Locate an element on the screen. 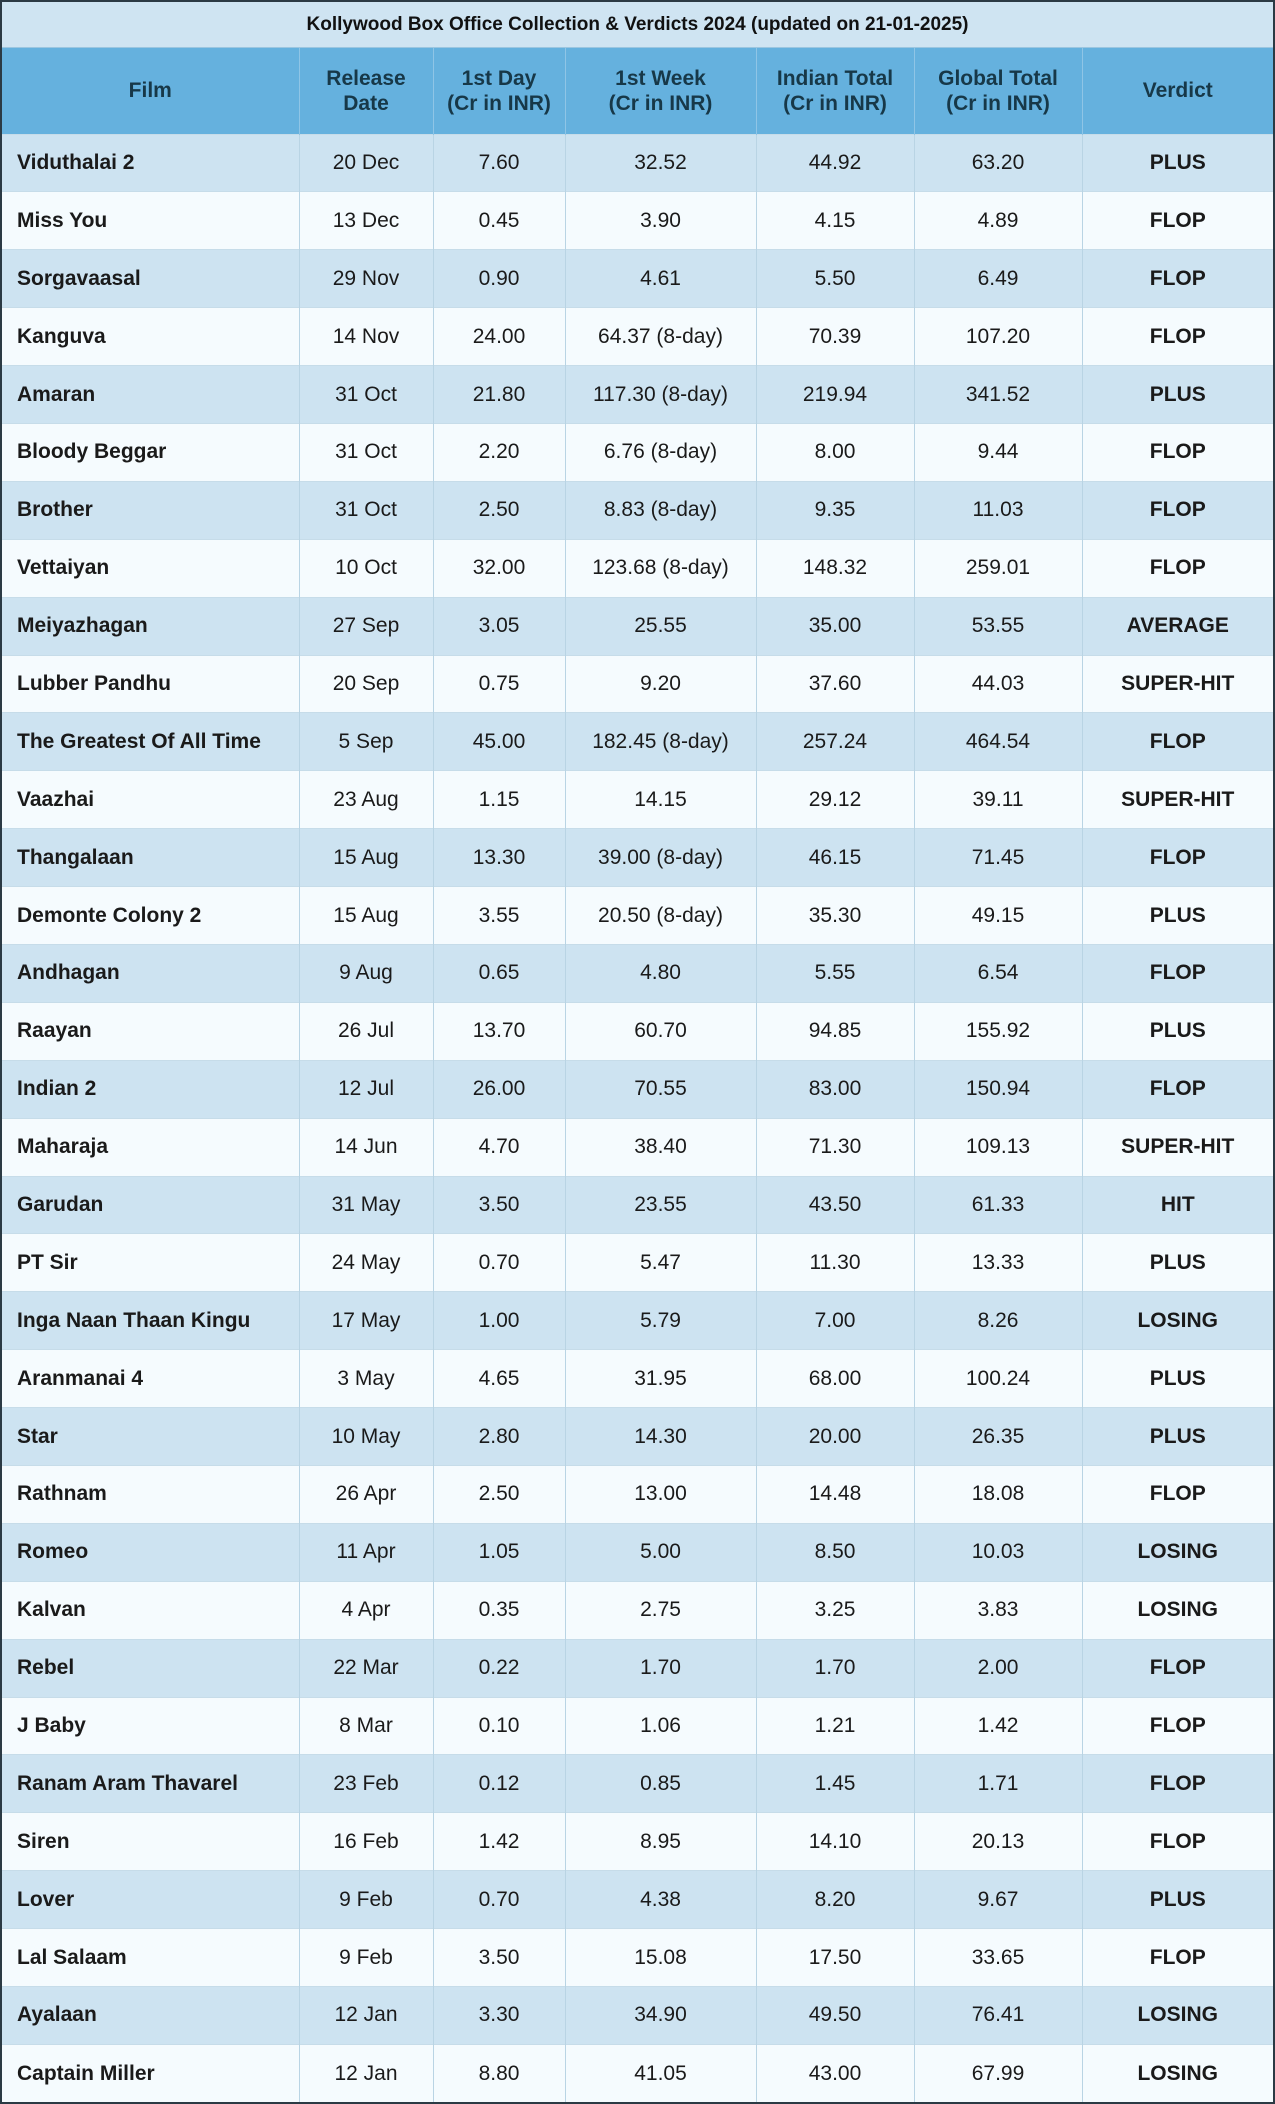 This screenshot has width=1275, height=2104. table-row: Siren 16 Feb 1.42 8.95 14.10 20.13 FLOP is located at coordinates (637, 1841).